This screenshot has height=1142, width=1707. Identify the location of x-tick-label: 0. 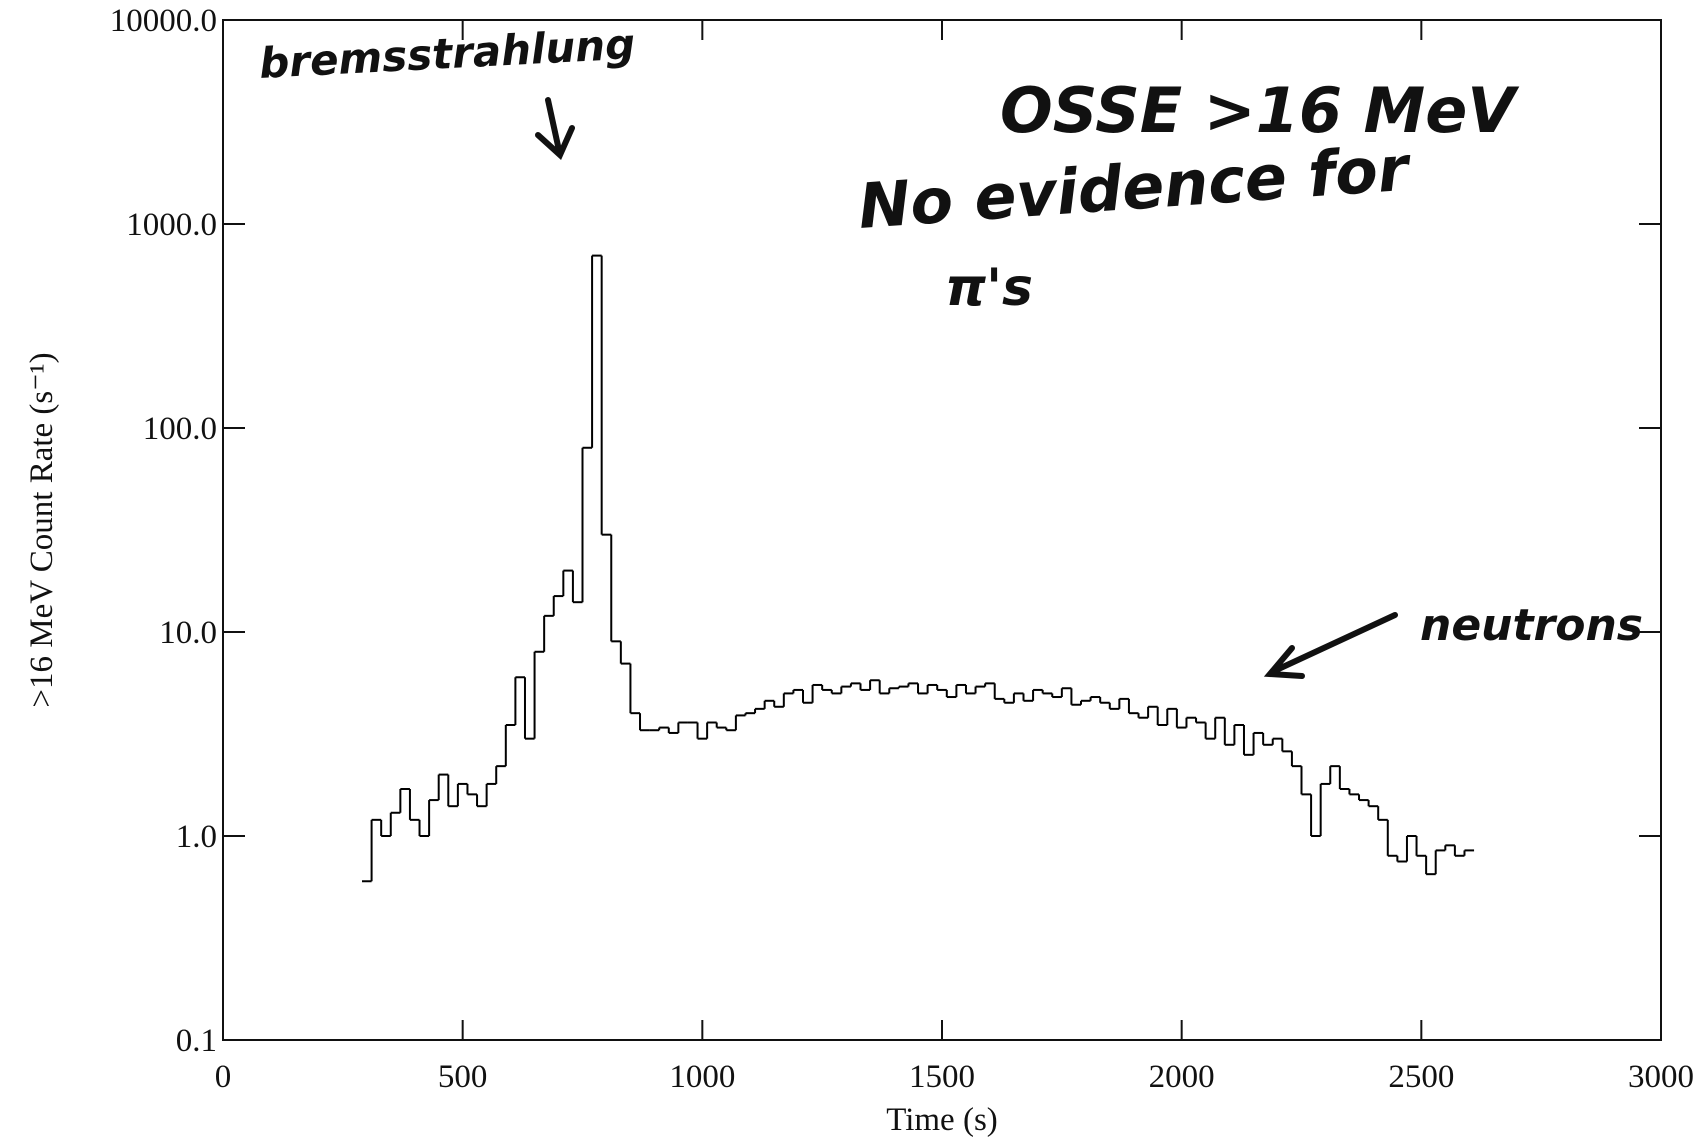
(223, 1077).